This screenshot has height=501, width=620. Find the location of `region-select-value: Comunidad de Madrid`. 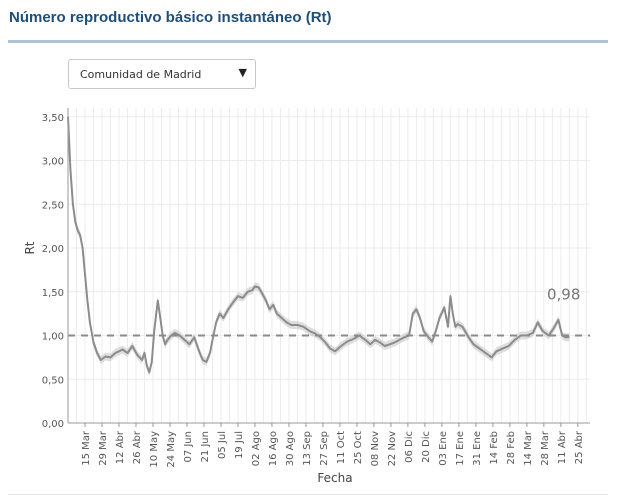

region-select-value: Comunidad de Madrid is located at coordinates (141, 74).